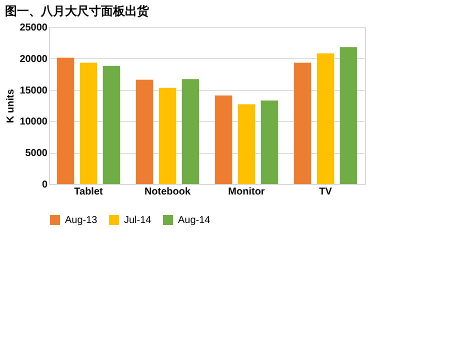 Image resolution: width=461 pixels, height=341 pixels. What do you see at coordinates (138, 220) in the screenshot?
I see `legend-label: Jul-14` at bounding box center [138, 220].